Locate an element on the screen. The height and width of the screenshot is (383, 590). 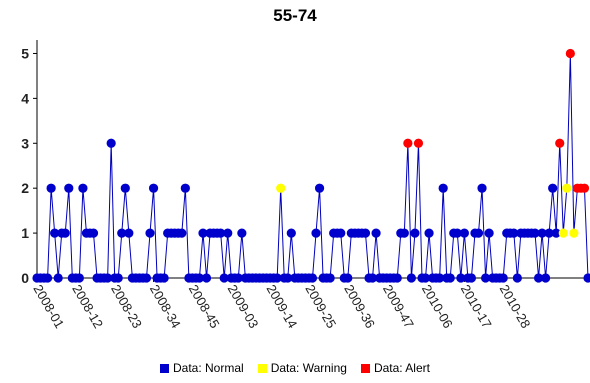
legend-label-normal: Data: Normal is located at coordinates (208, 368).